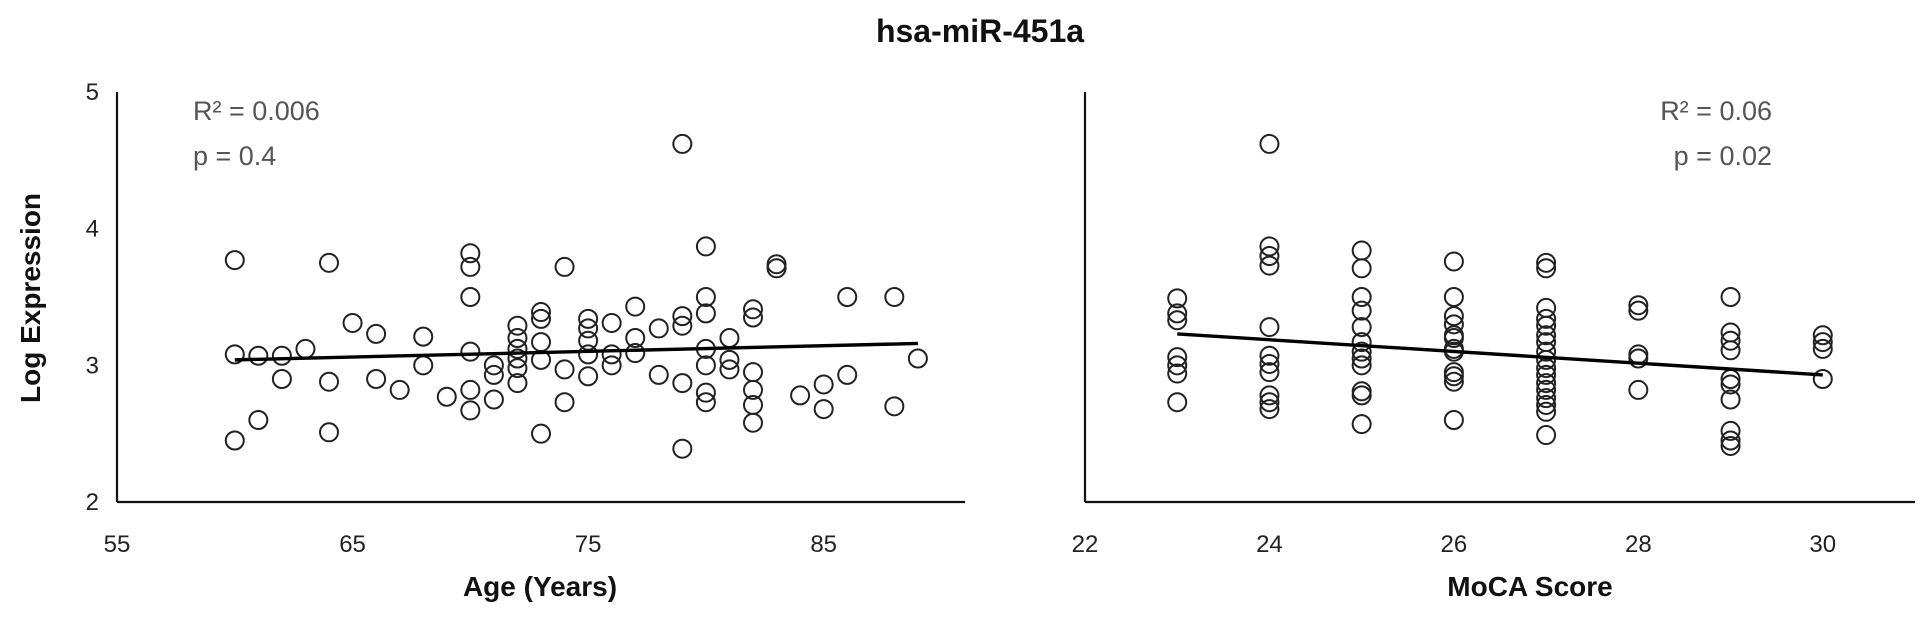 The image size is (1923, 642). Describe the element at coordinates (234, 156) in the screenshot. I see `p-value-annotation: p = 0.4` at that location.